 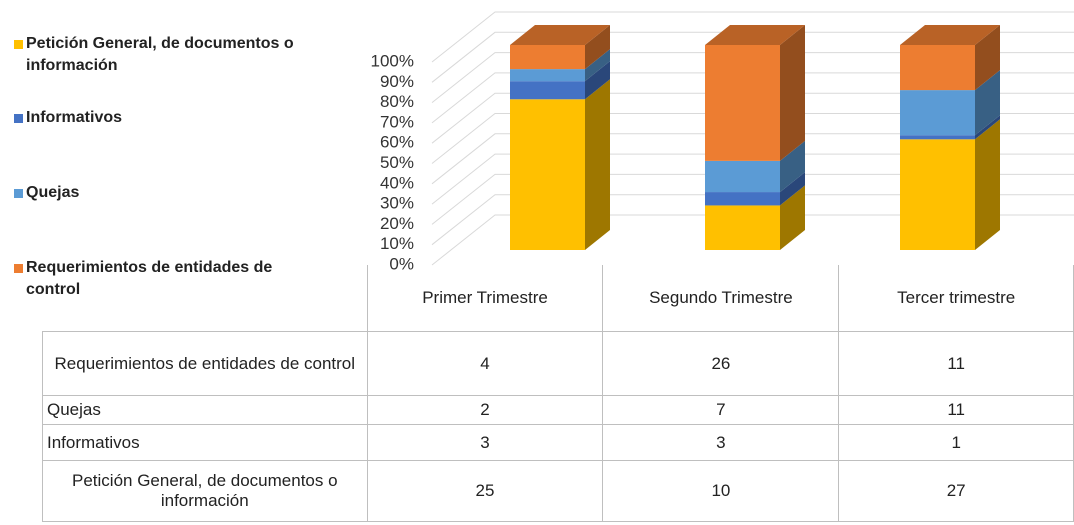 I want to click on table-value: 1, so click(x=956, y=442).